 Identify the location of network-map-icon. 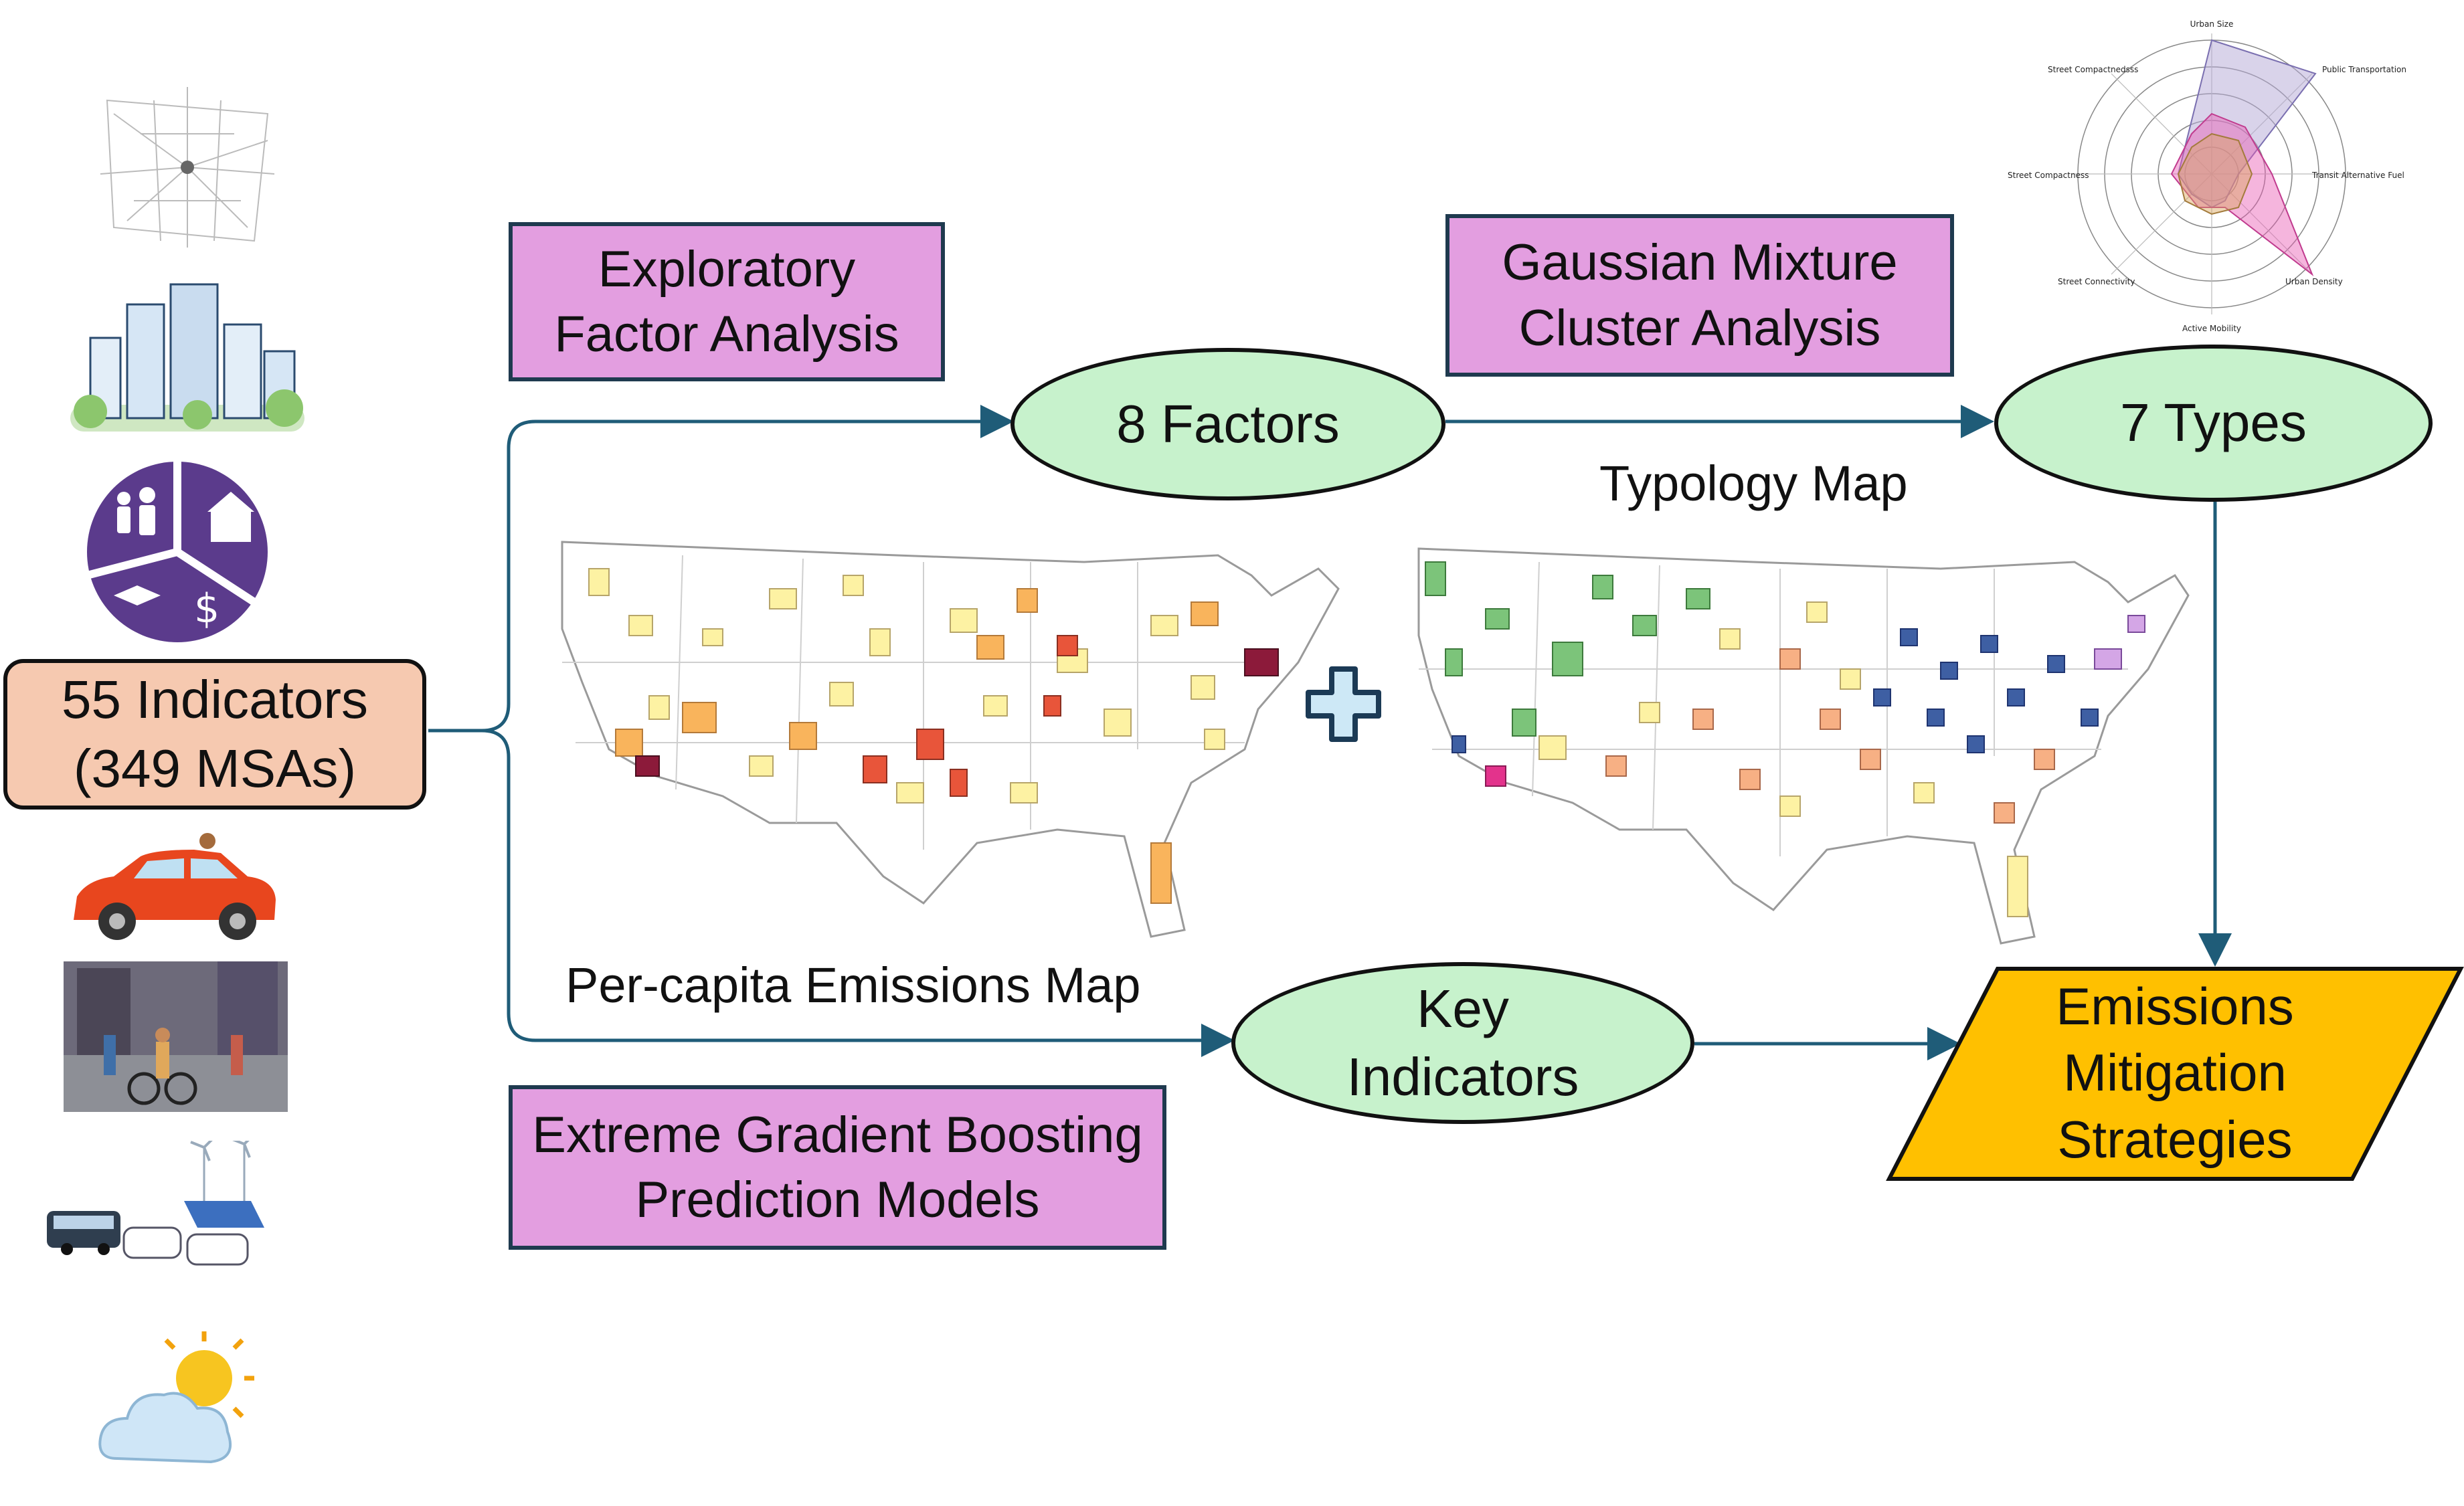
(187, 167).